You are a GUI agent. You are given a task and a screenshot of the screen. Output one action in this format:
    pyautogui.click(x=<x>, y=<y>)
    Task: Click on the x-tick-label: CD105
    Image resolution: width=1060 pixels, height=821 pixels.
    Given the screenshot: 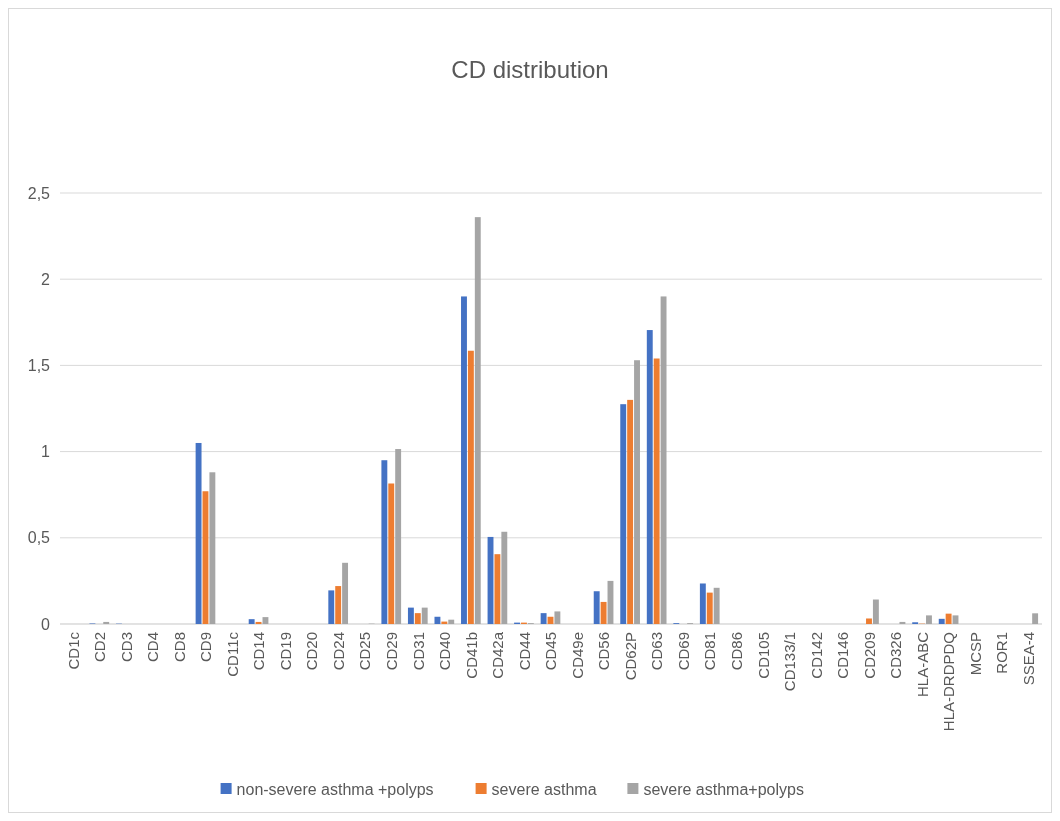 What is the action you would take?
    pyautogui.click(x=763, y=655)
    